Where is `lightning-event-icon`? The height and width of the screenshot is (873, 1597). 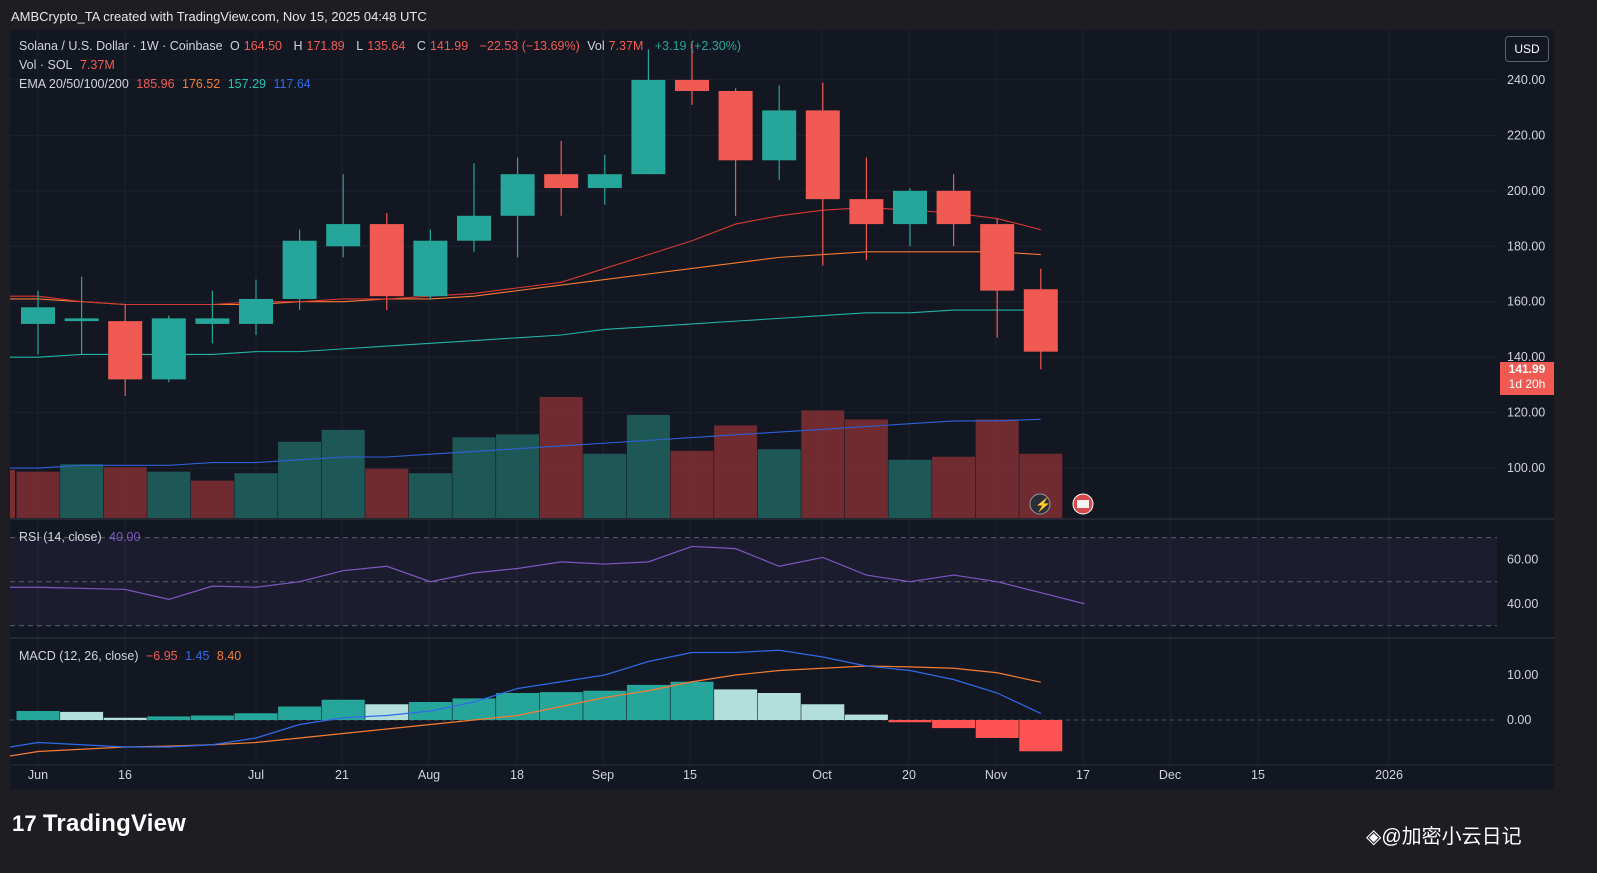
lightning-event-icon is located at coordinates (1040, 504).